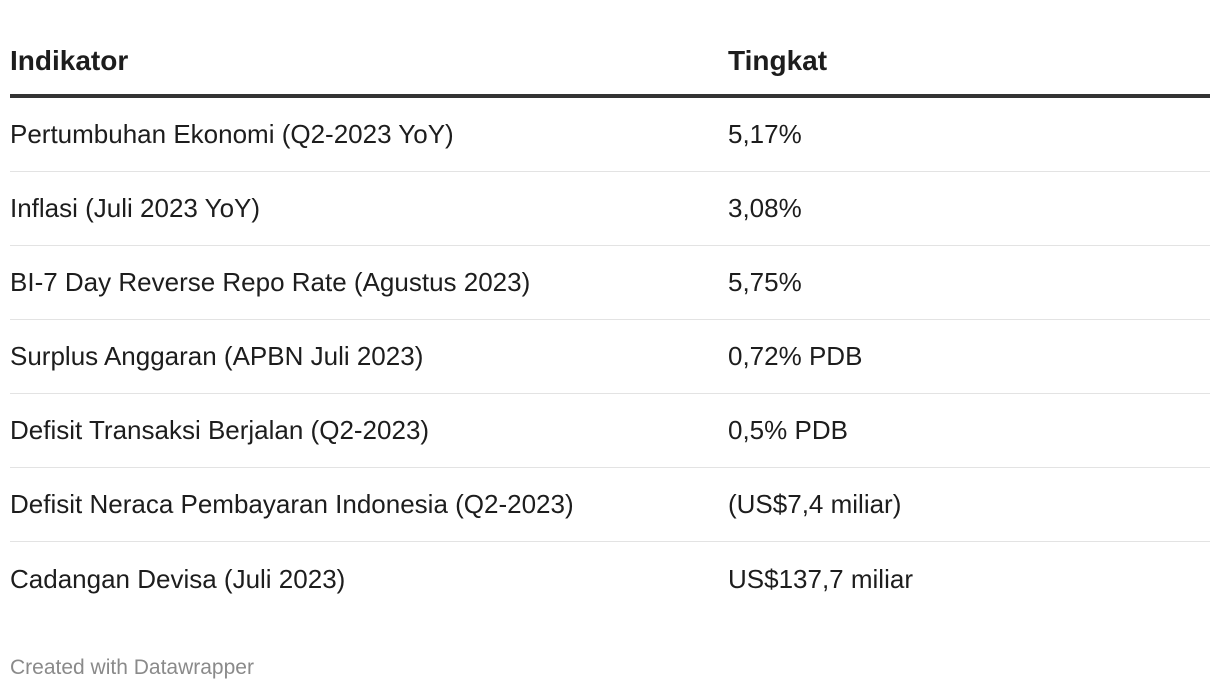  Describe the element at coordinates (820, 578) in the screenshot. I see `cell-tingkat: US$137,7 miliar` at that location.